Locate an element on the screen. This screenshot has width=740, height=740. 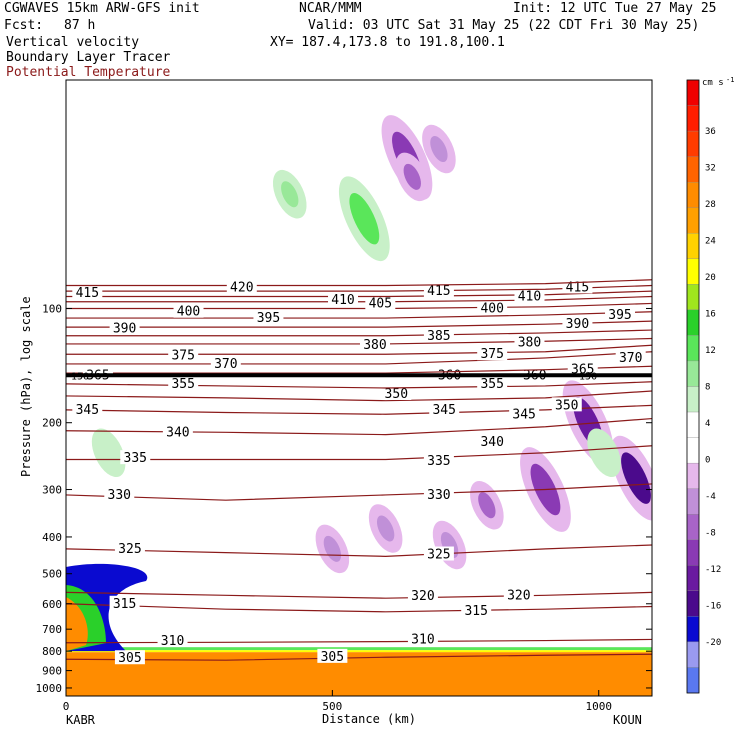
theta-label-420: 420 is located at coordinates (241, 287).